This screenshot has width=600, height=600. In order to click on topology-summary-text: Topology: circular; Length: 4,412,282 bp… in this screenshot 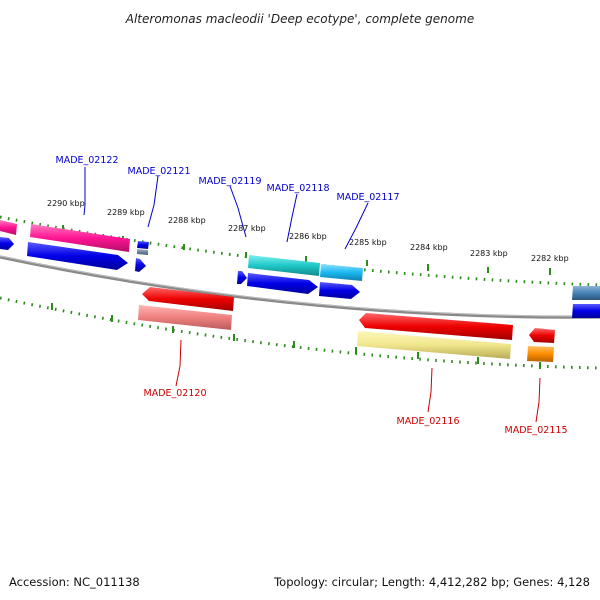, I will do `click(431, 582)`.